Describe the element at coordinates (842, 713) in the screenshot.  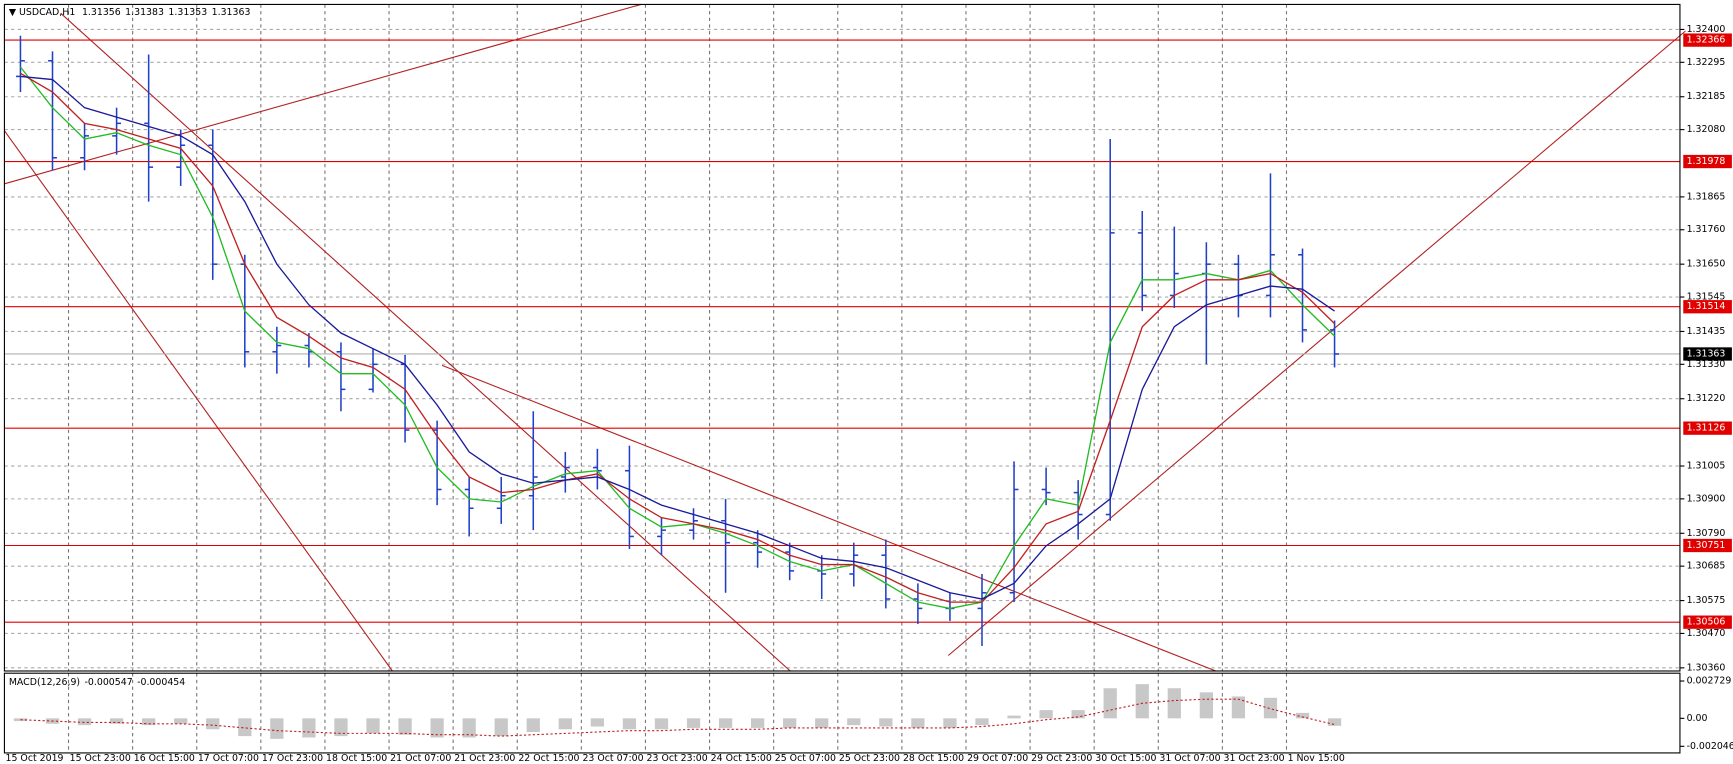
I see `macd-frame` at that location.